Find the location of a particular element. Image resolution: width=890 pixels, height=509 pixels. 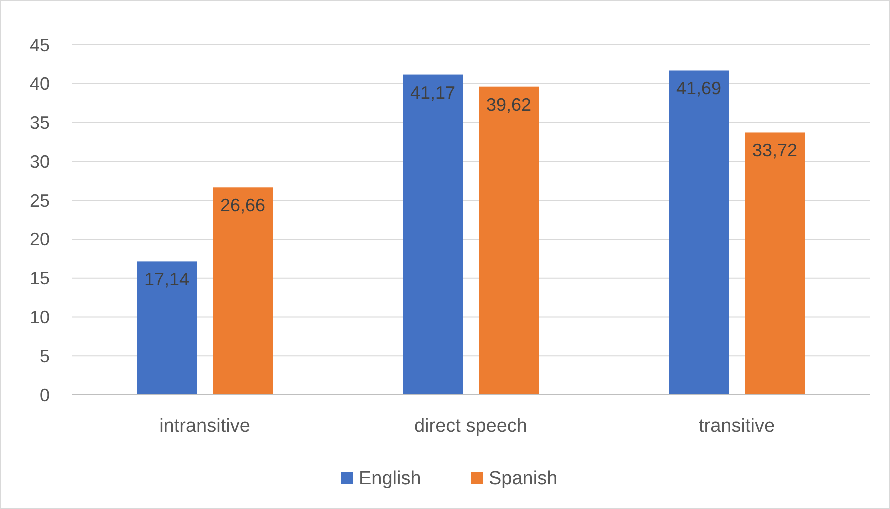

y-tick-label: 30 is located at coordinates (40, 162).